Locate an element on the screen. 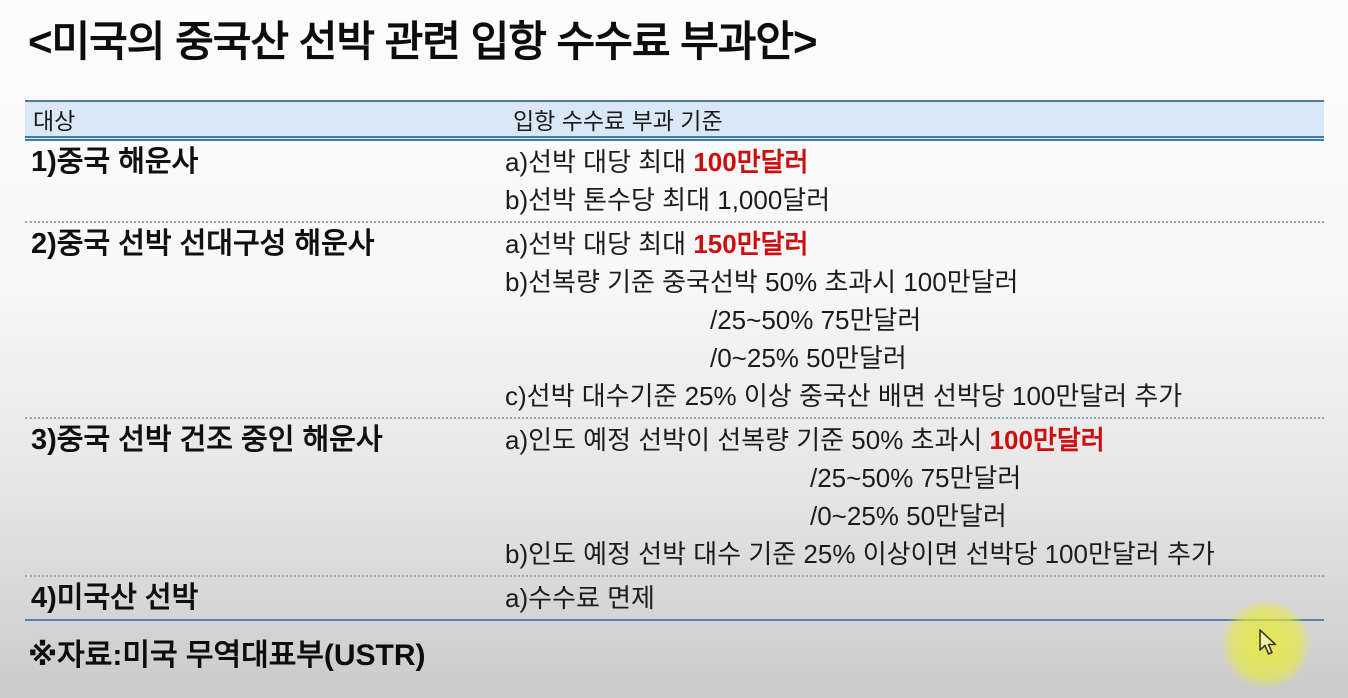 Image resolution: width=1348 pixels, height=698 pixels. criteria-line: b)인도 예정 선박 대수 기준 25% 이상이면 선박당 100만달러 추가 is located at coordinates (914, 554).